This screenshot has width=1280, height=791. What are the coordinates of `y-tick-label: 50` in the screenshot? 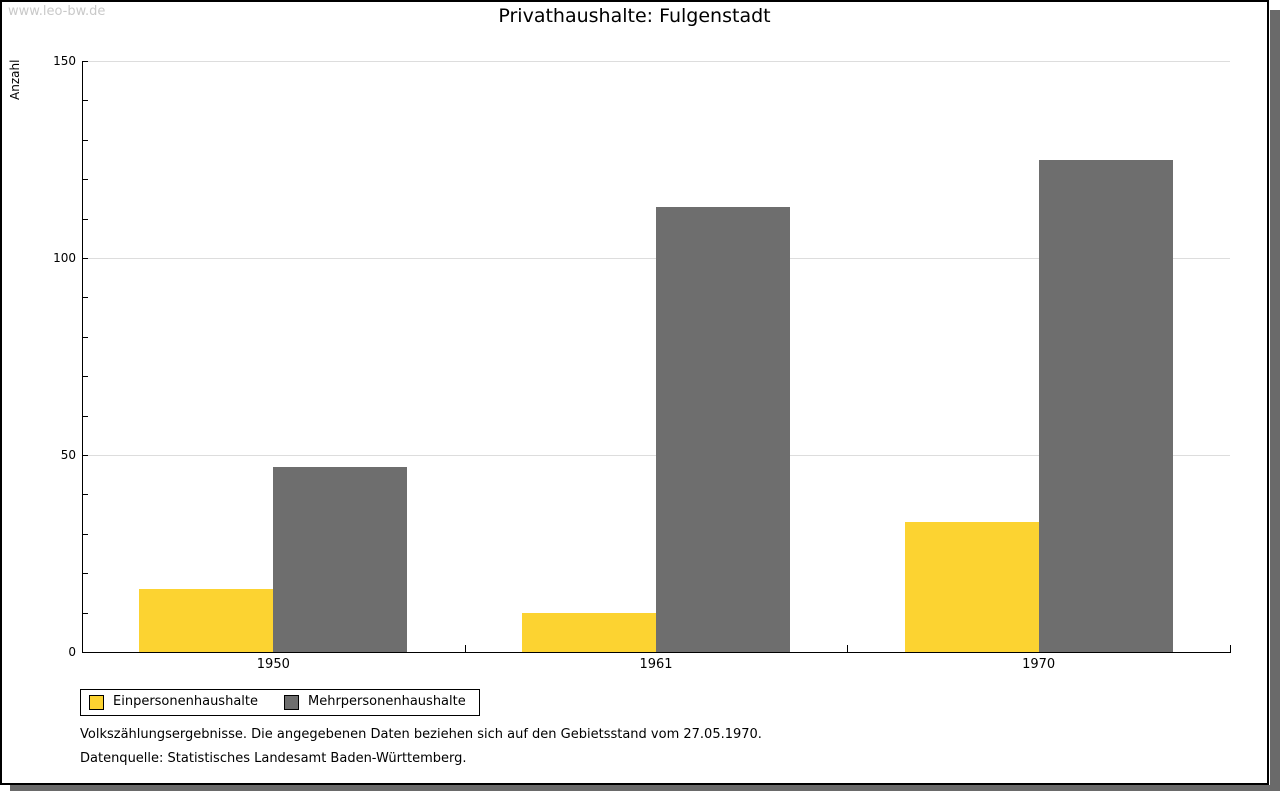 It's located at (68, 455).